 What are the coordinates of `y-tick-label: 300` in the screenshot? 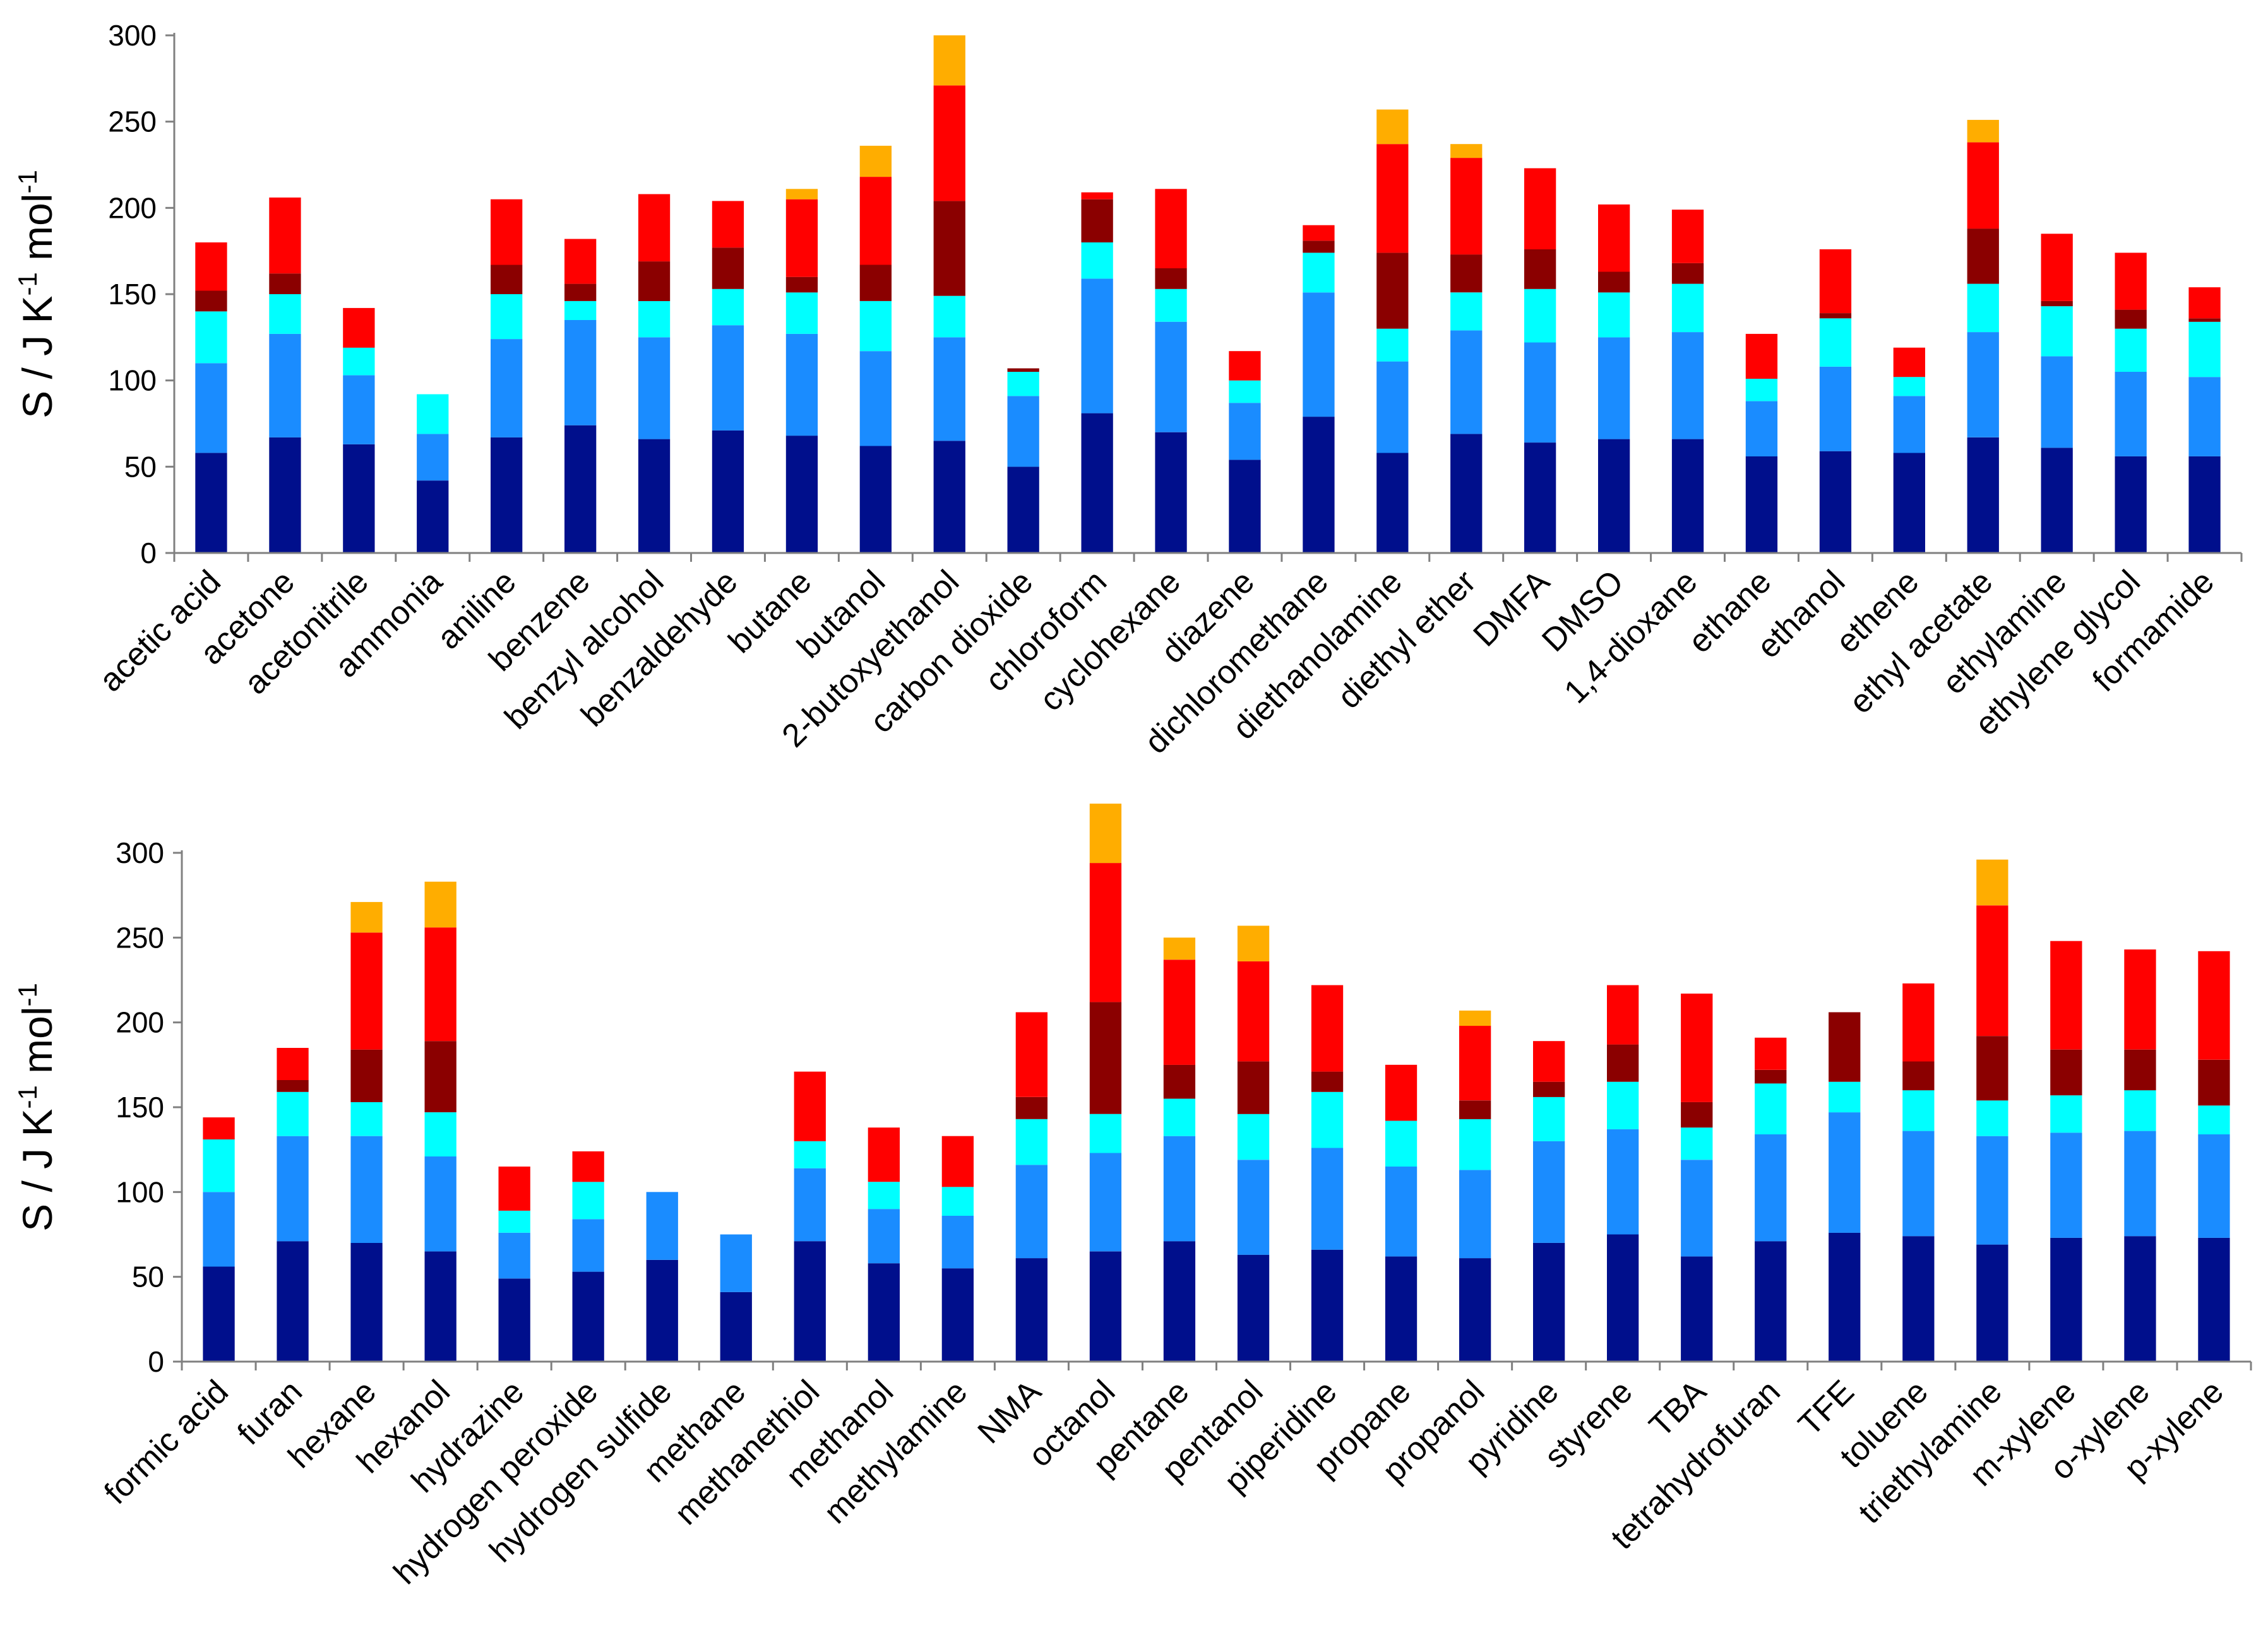 It's located at (132, 36).